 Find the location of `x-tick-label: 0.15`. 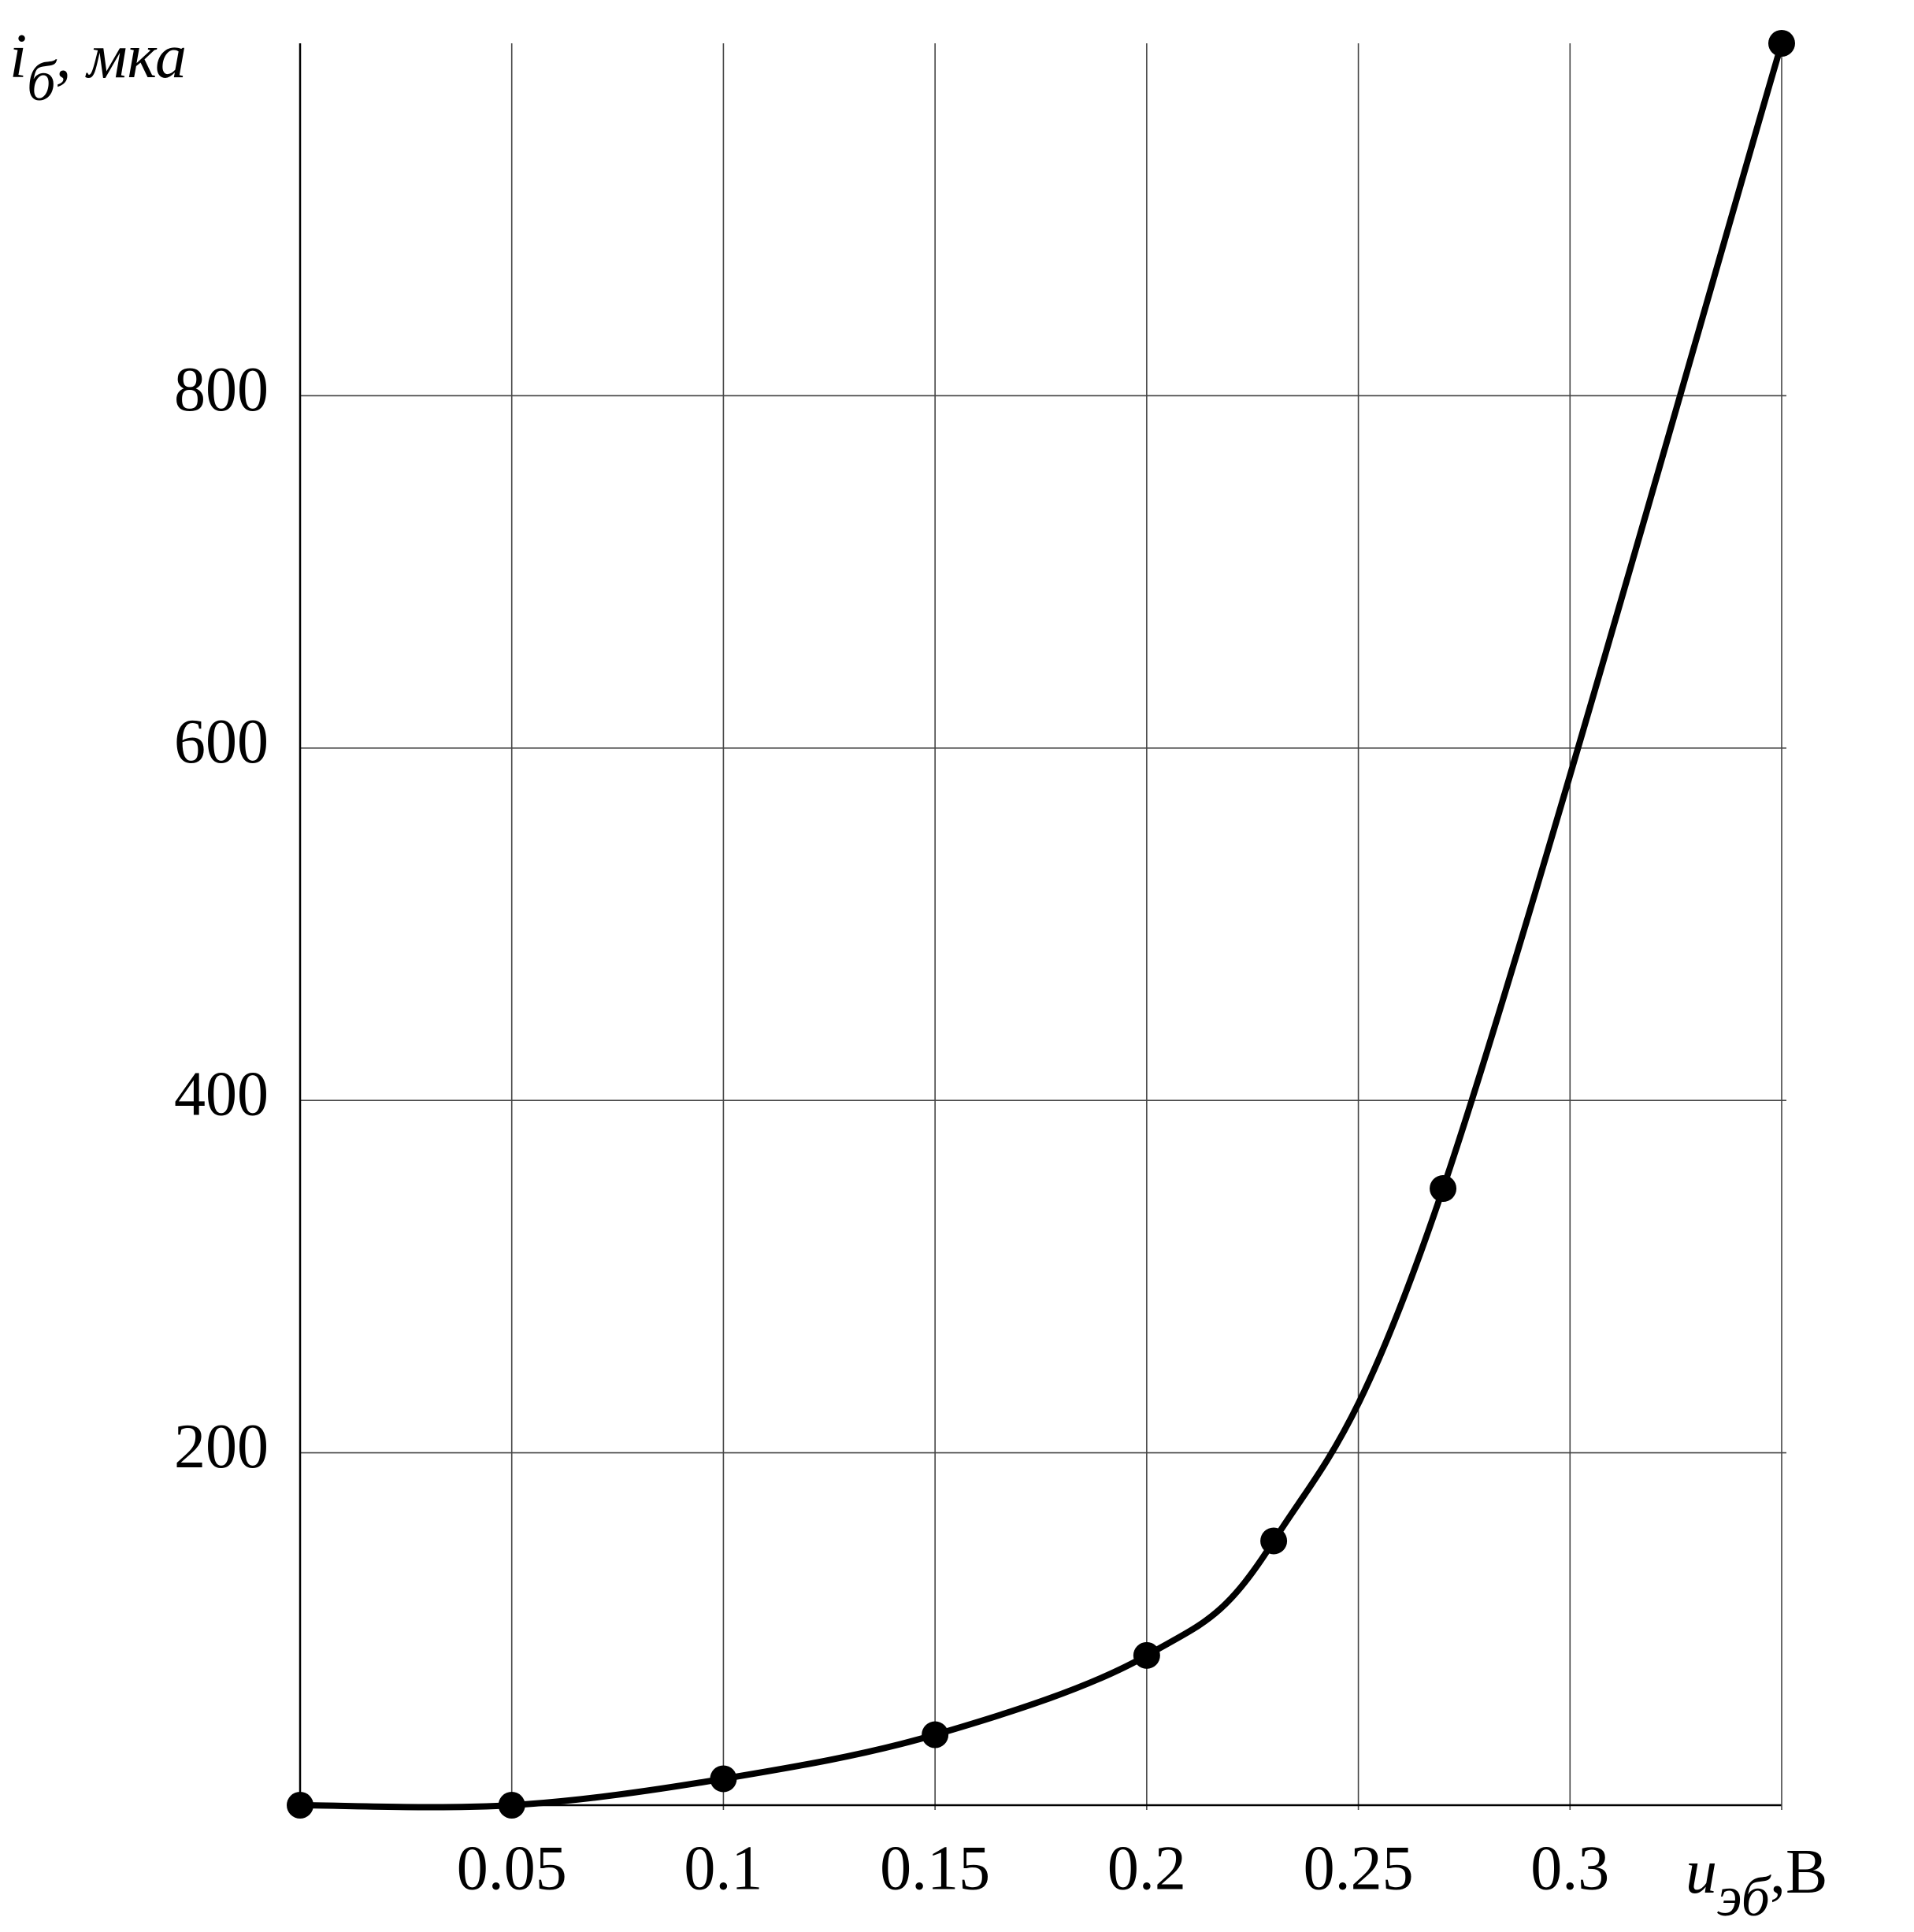

x-tick-label: 0.15 is located at coordinates (935, 1869).